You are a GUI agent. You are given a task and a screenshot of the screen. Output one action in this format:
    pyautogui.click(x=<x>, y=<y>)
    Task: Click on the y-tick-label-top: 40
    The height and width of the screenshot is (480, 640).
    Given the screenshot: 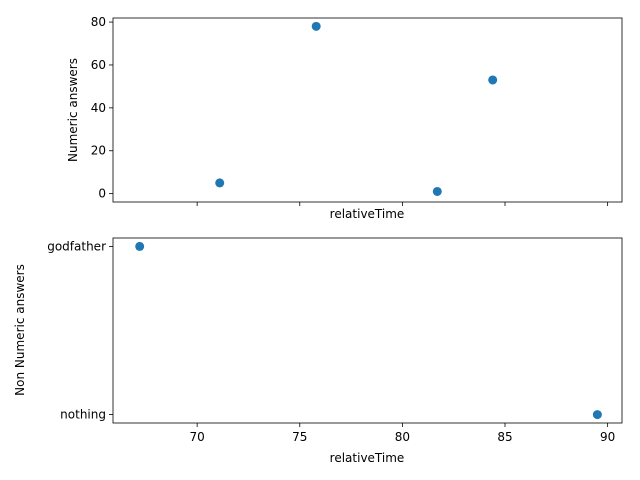 What is the action you would take?
    pyautogui.click(x=98, y=108)
    